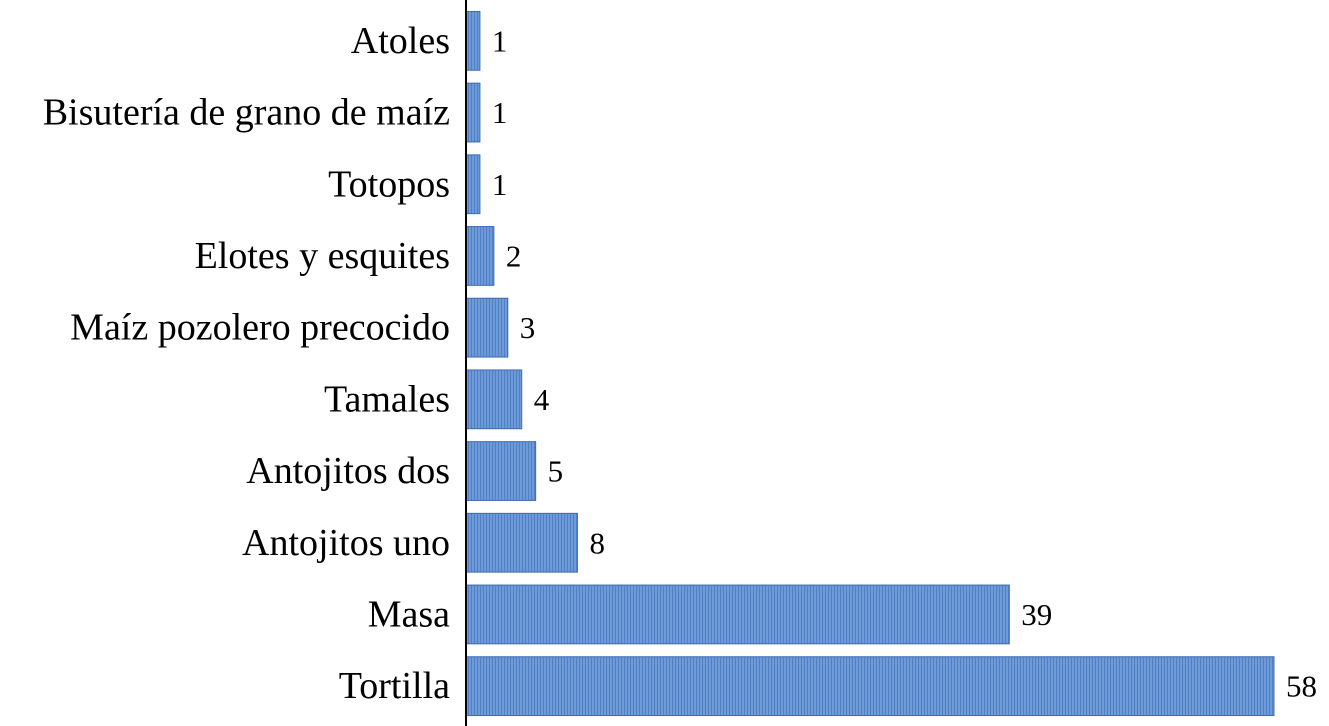 The height and width of the screenshot is (726, 1329). What do you see at coordinates (542, 399) in the screenshot?
I see `data-label-tamales: 4` at bounding box center [542, 399].